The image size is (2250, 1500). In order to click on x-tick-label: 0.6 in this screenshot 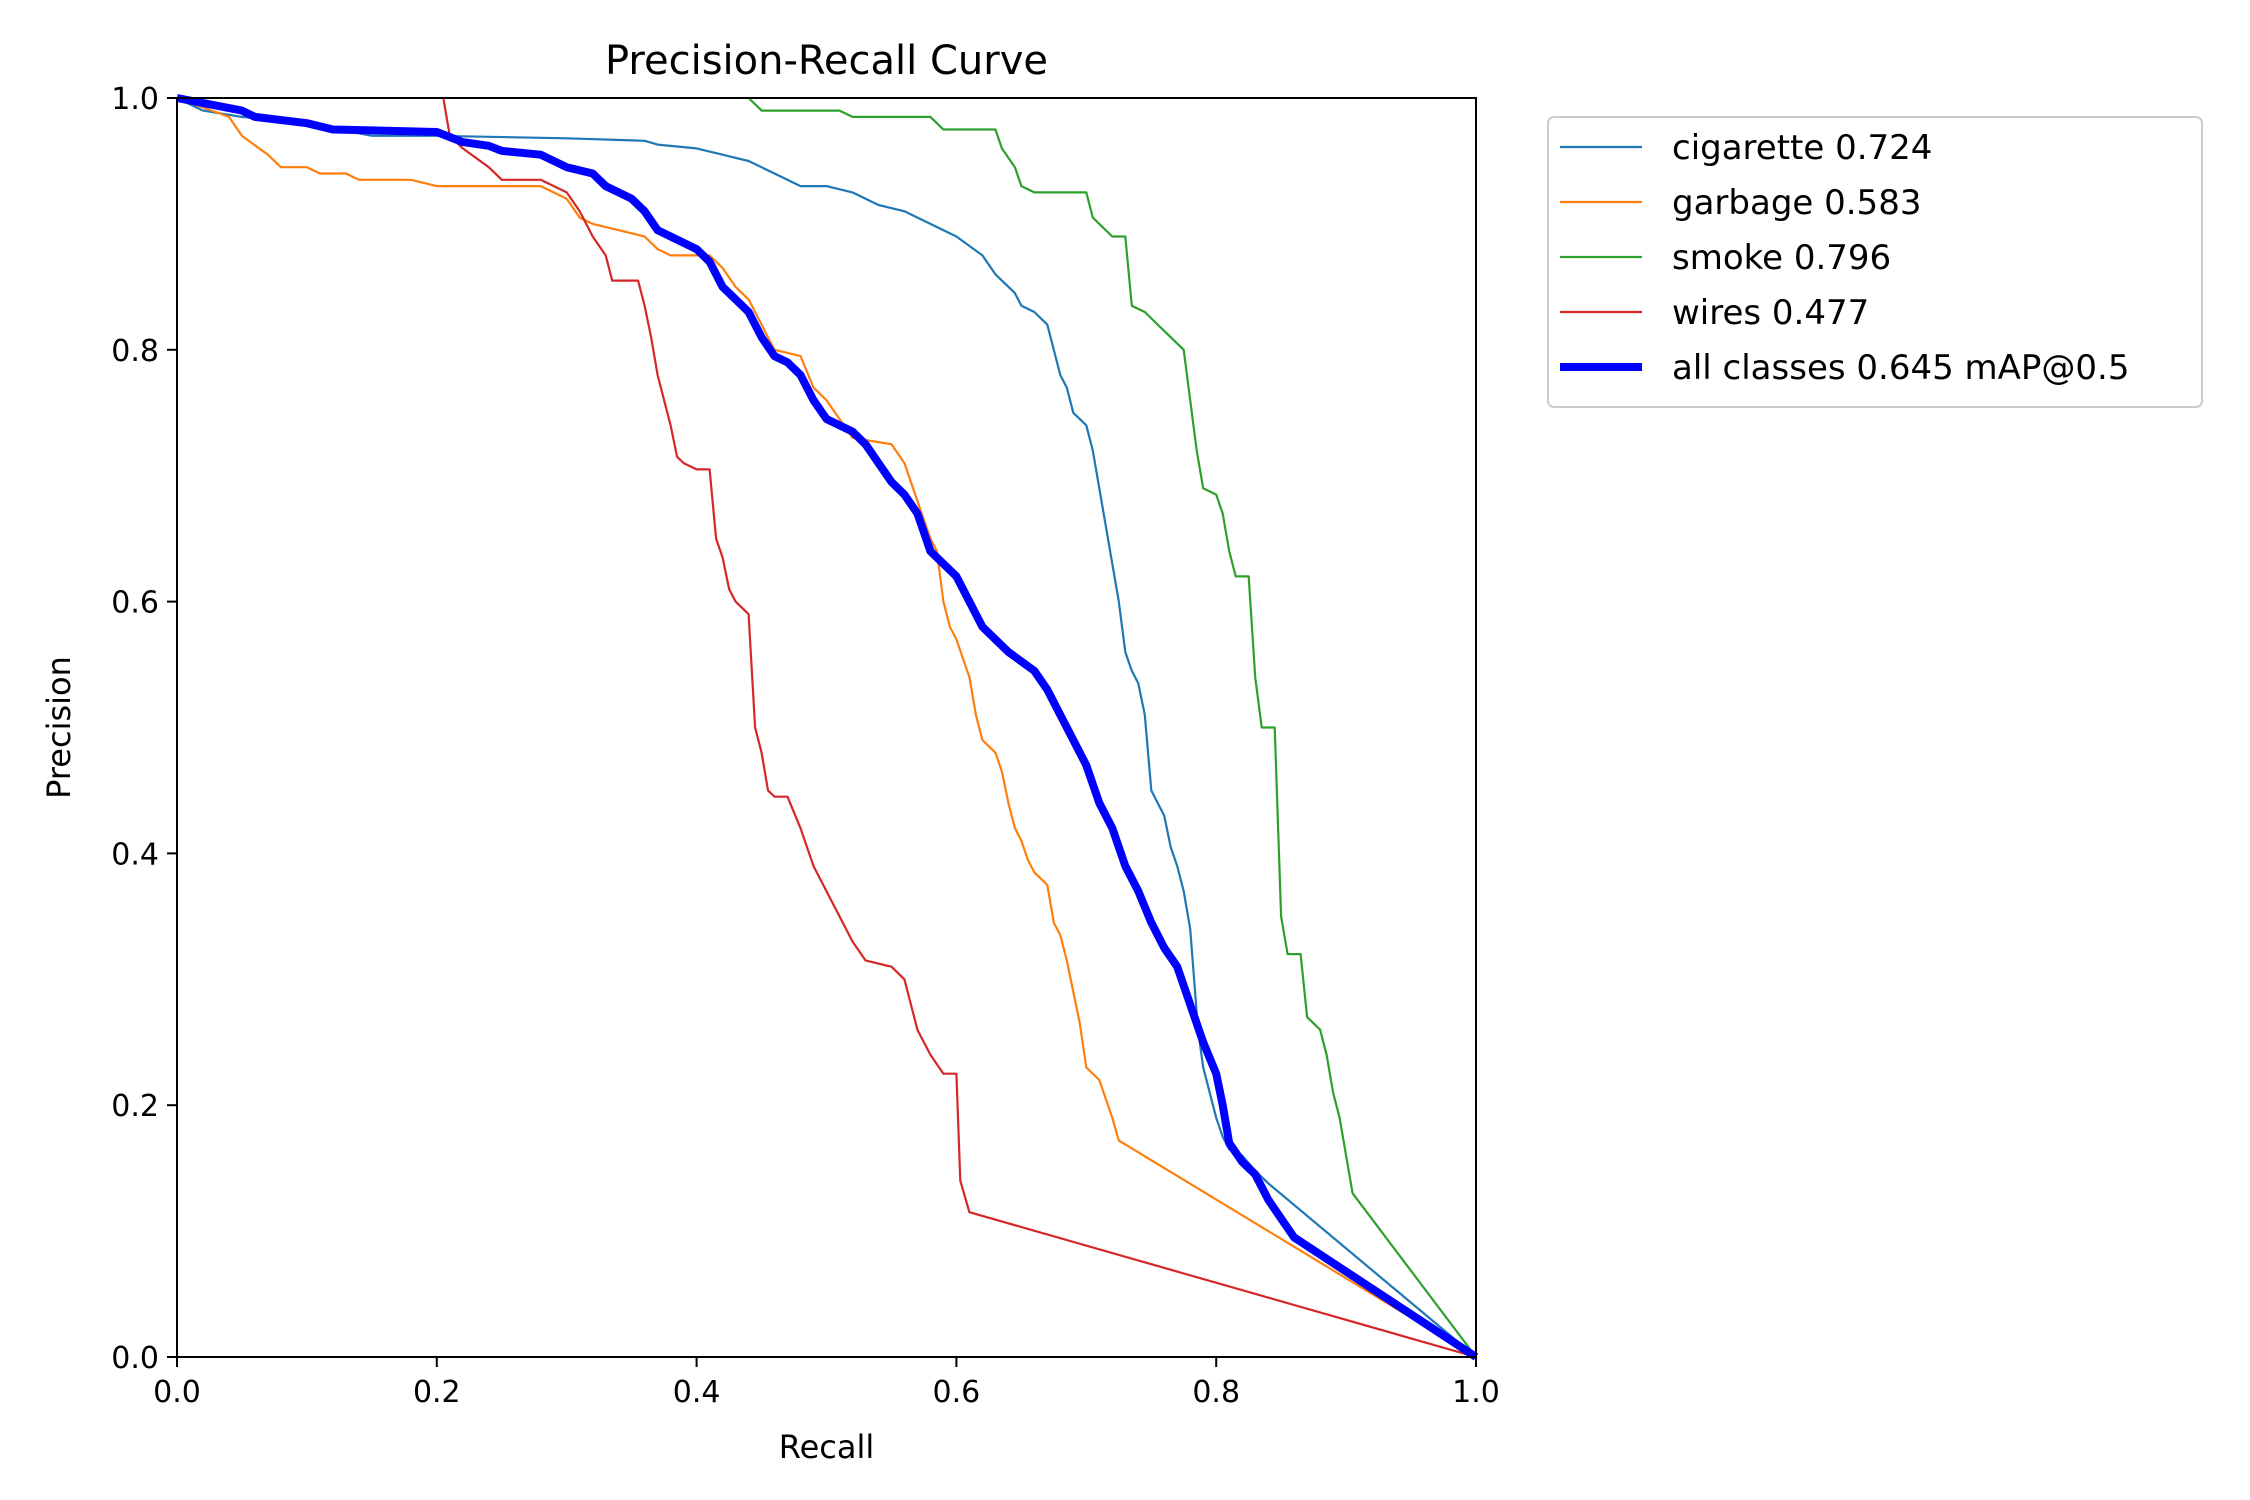, I will do `click(957, 1392)`.